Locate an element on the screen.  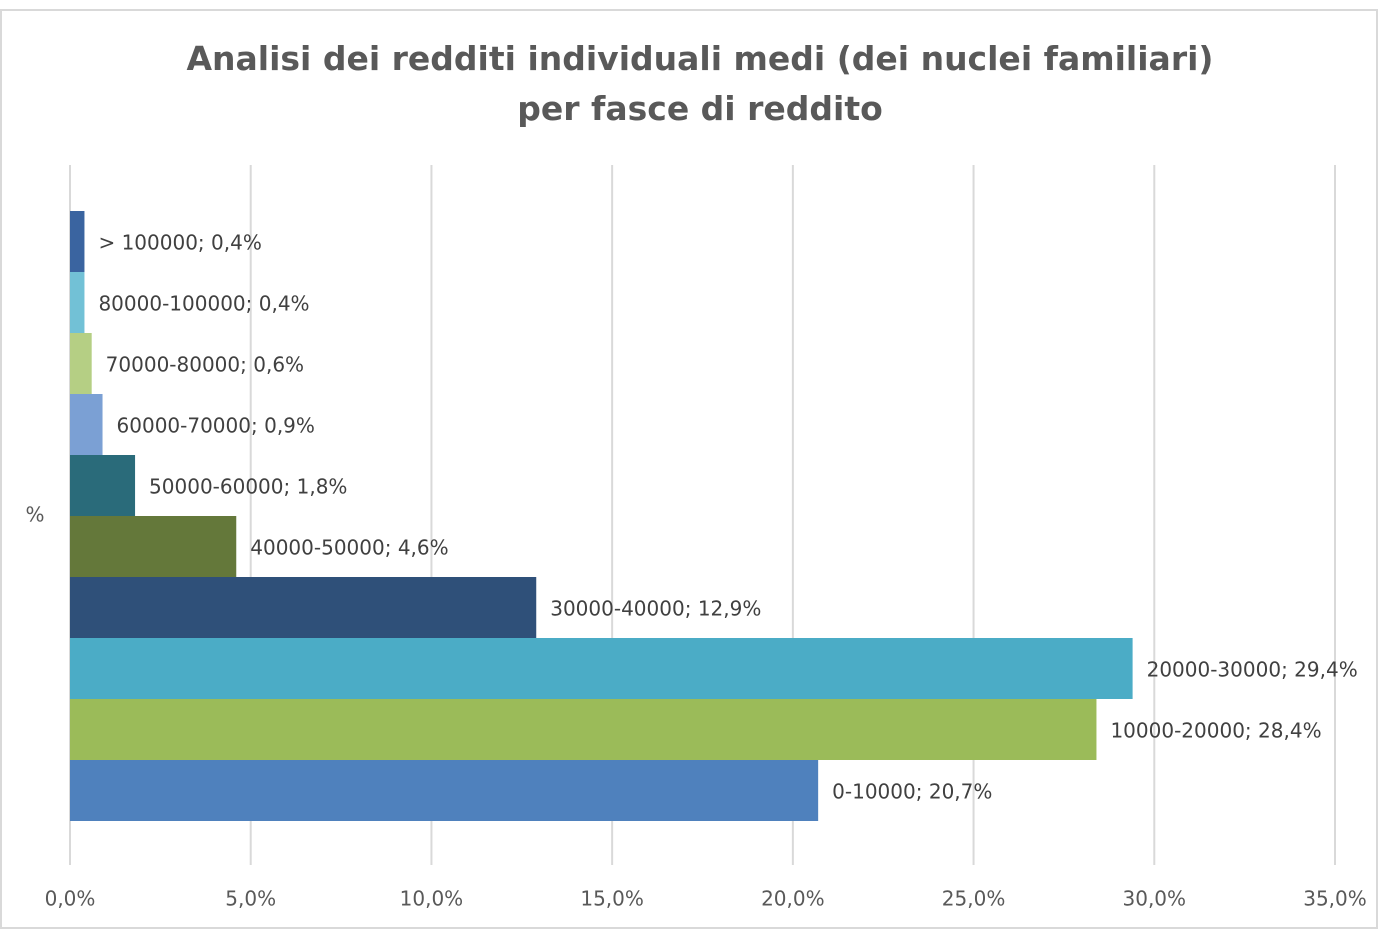
data-label: 50000-60000; 1,8% is located at coordinates (248, 486).